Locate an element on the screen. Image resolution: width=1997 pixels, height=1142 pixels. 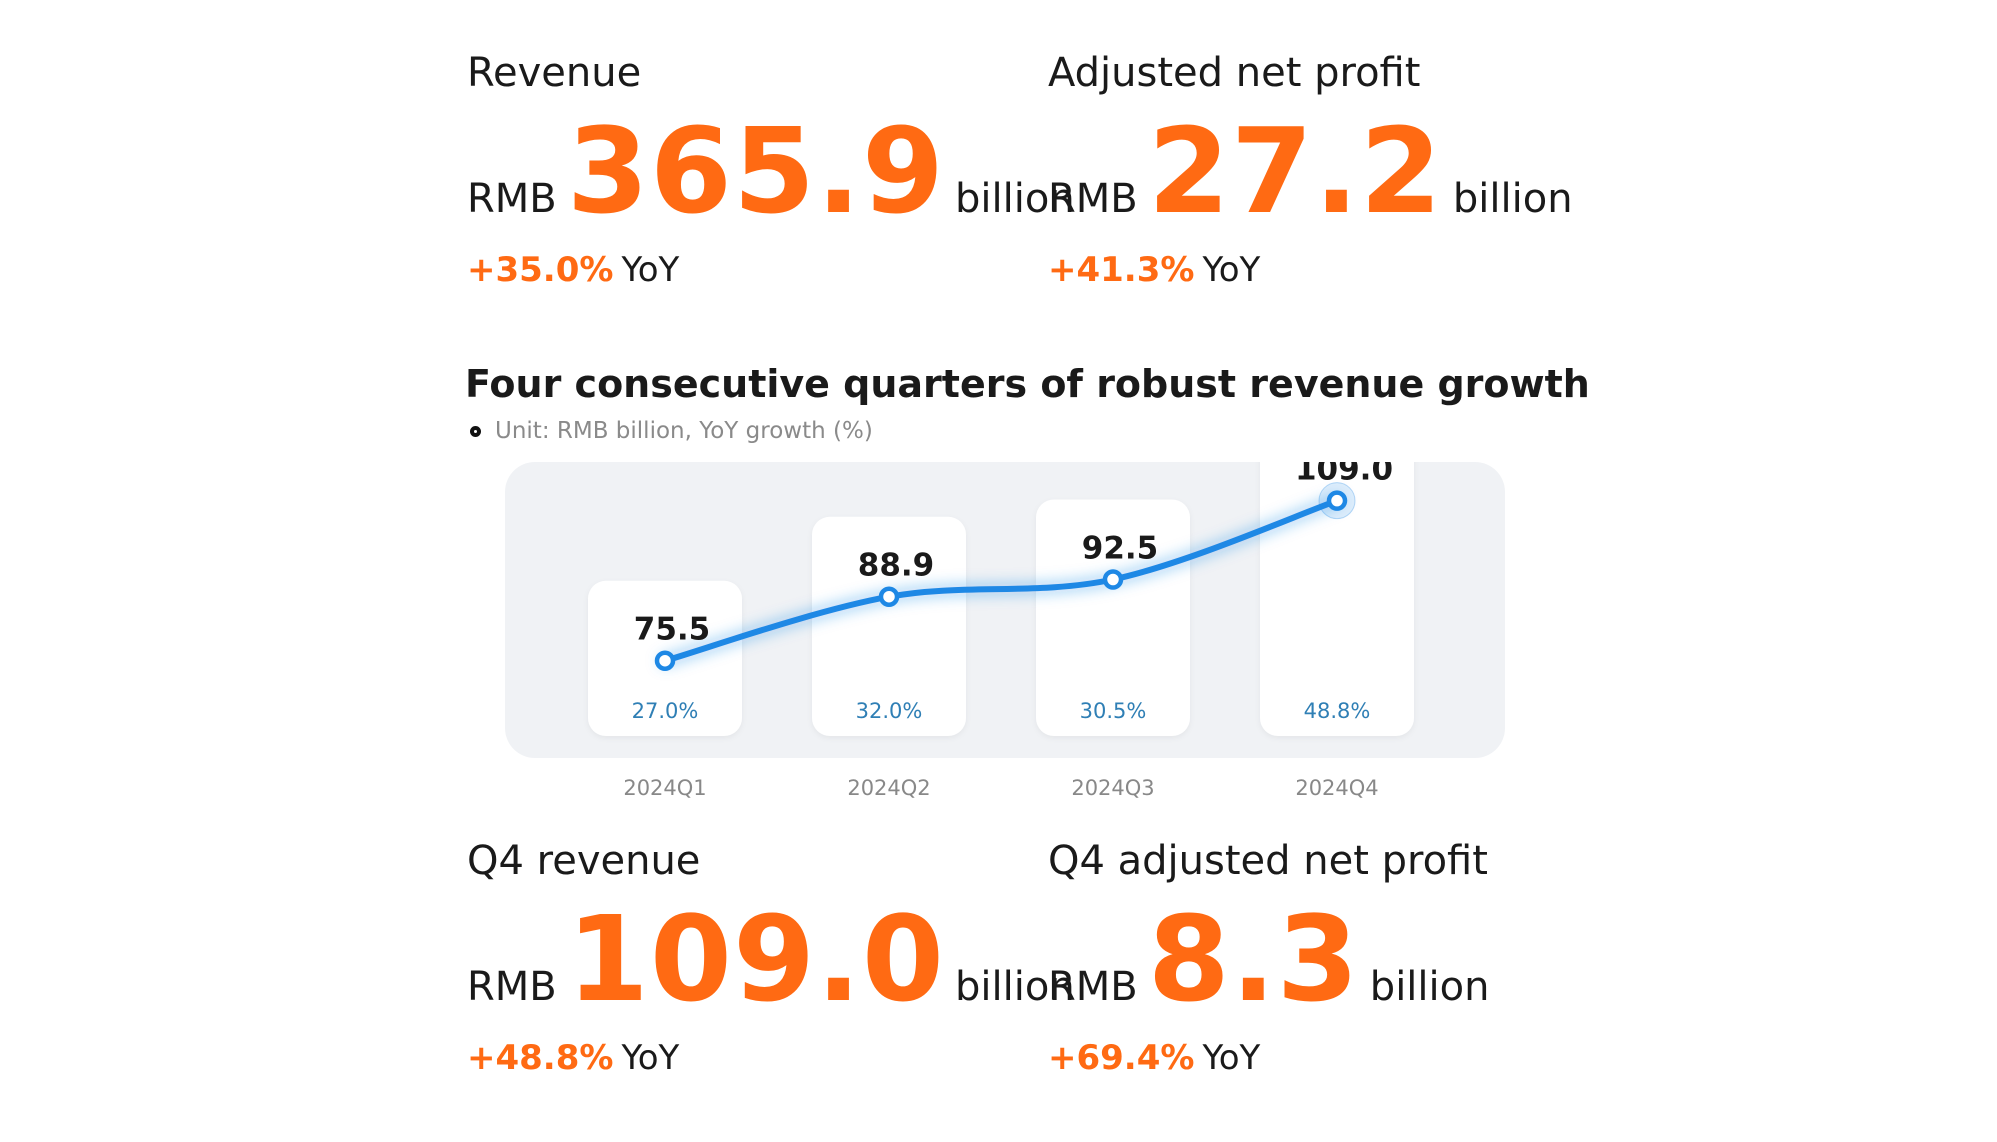
yoy-value: +69.4% is located at coordinates (1121, 1058).